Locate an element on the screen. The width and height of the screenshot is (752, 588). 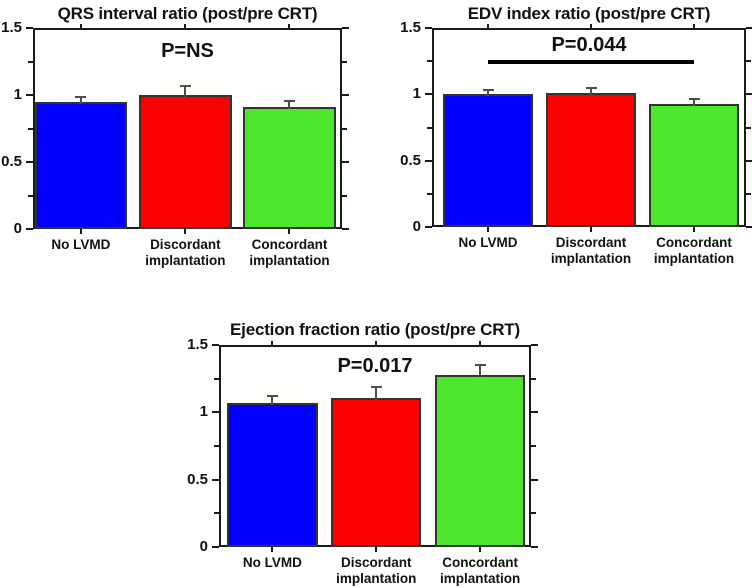
chart-title: EDV index ratio (post/pre CRT) is located at coordinates (589, 13).